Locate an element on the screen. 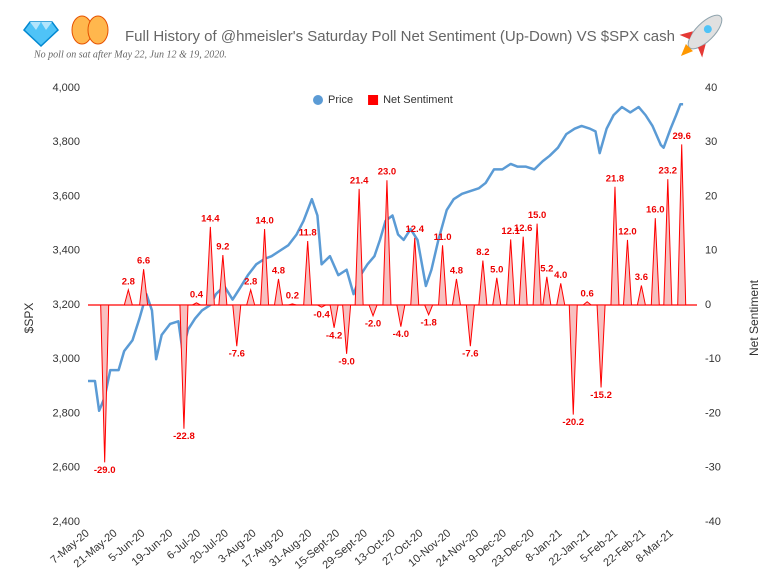 The image size is (768, 579). y2-tick-label: 10 is located at coordinates (711, 251).